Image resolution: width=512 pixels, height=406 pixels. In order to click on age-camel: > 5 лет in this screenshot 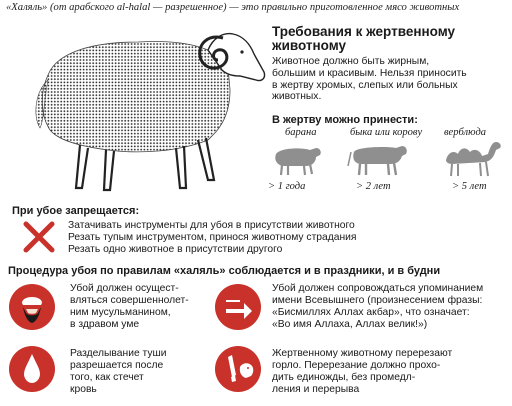, I will do `click(469, 186)`.